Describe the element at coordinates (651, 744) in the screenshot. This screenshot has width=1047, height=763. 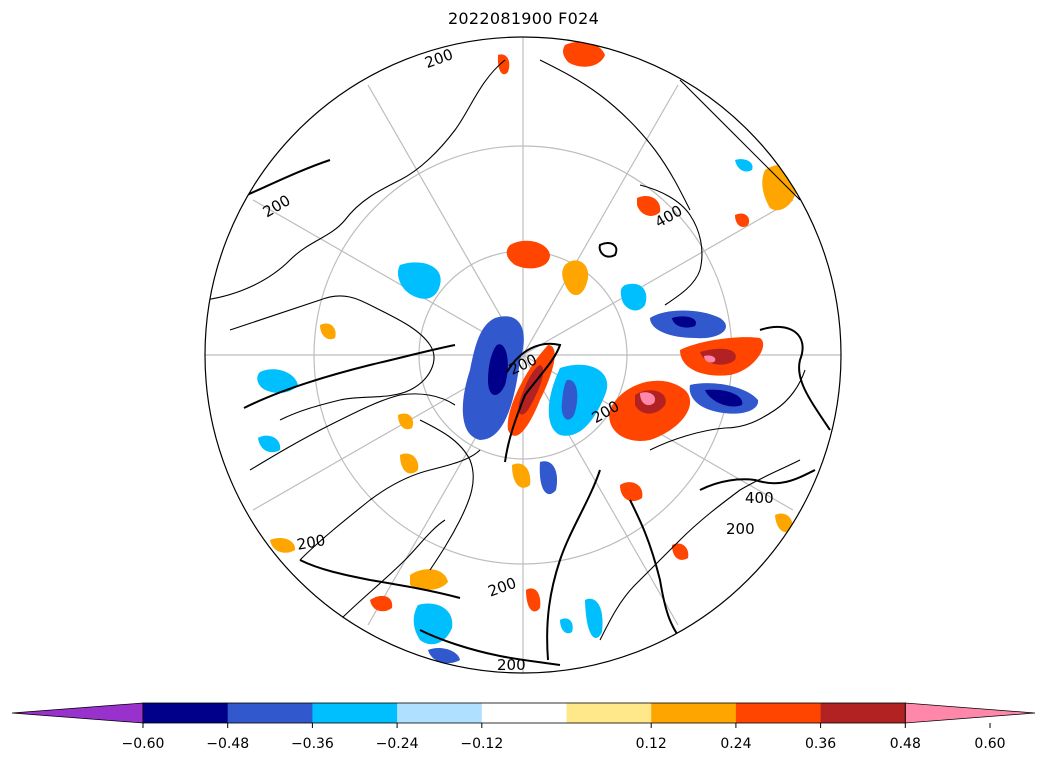
I see `colorbar-tick-label: 0.12` at that location.